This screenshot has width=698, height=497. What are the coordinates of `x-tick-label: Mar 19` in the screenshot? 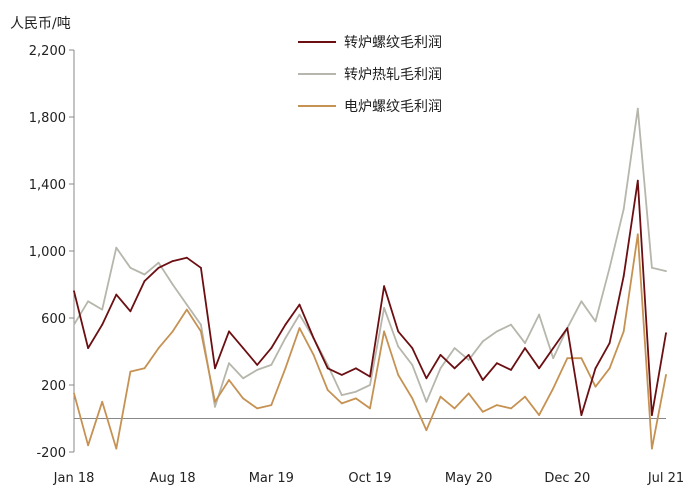 It's located at (271, 478).